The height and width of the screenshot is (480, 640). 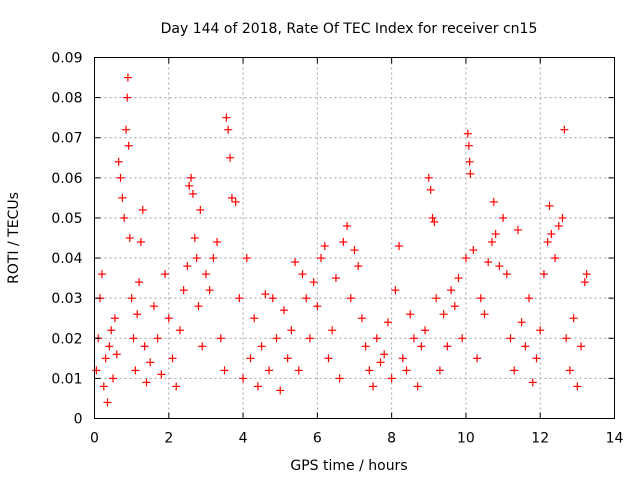 I want to click on y-tick-label: 0.03, so click(x=66, y=299).